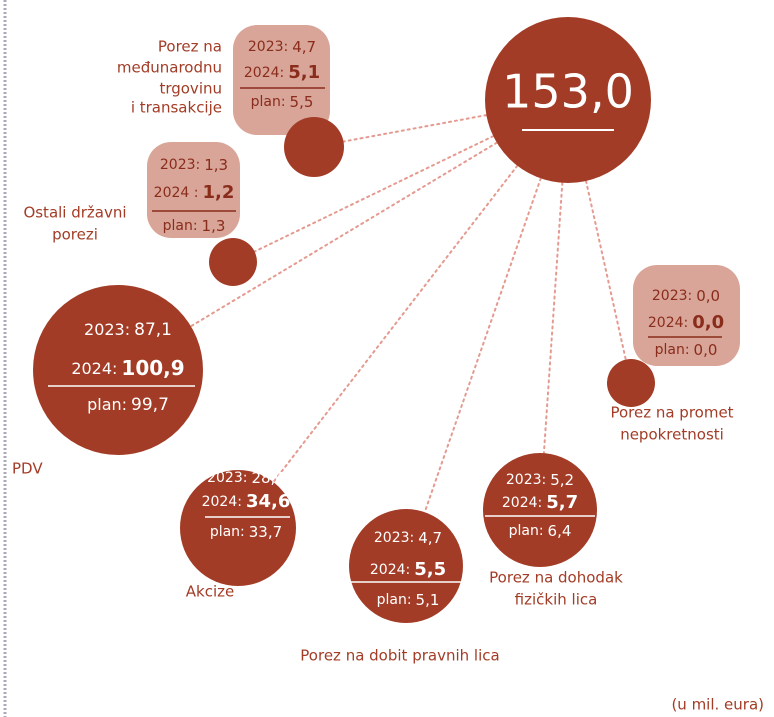 The width and height of the screenshot is (774, 717). I want to click on value-row: 2024: 5,1, so click(282, 72).